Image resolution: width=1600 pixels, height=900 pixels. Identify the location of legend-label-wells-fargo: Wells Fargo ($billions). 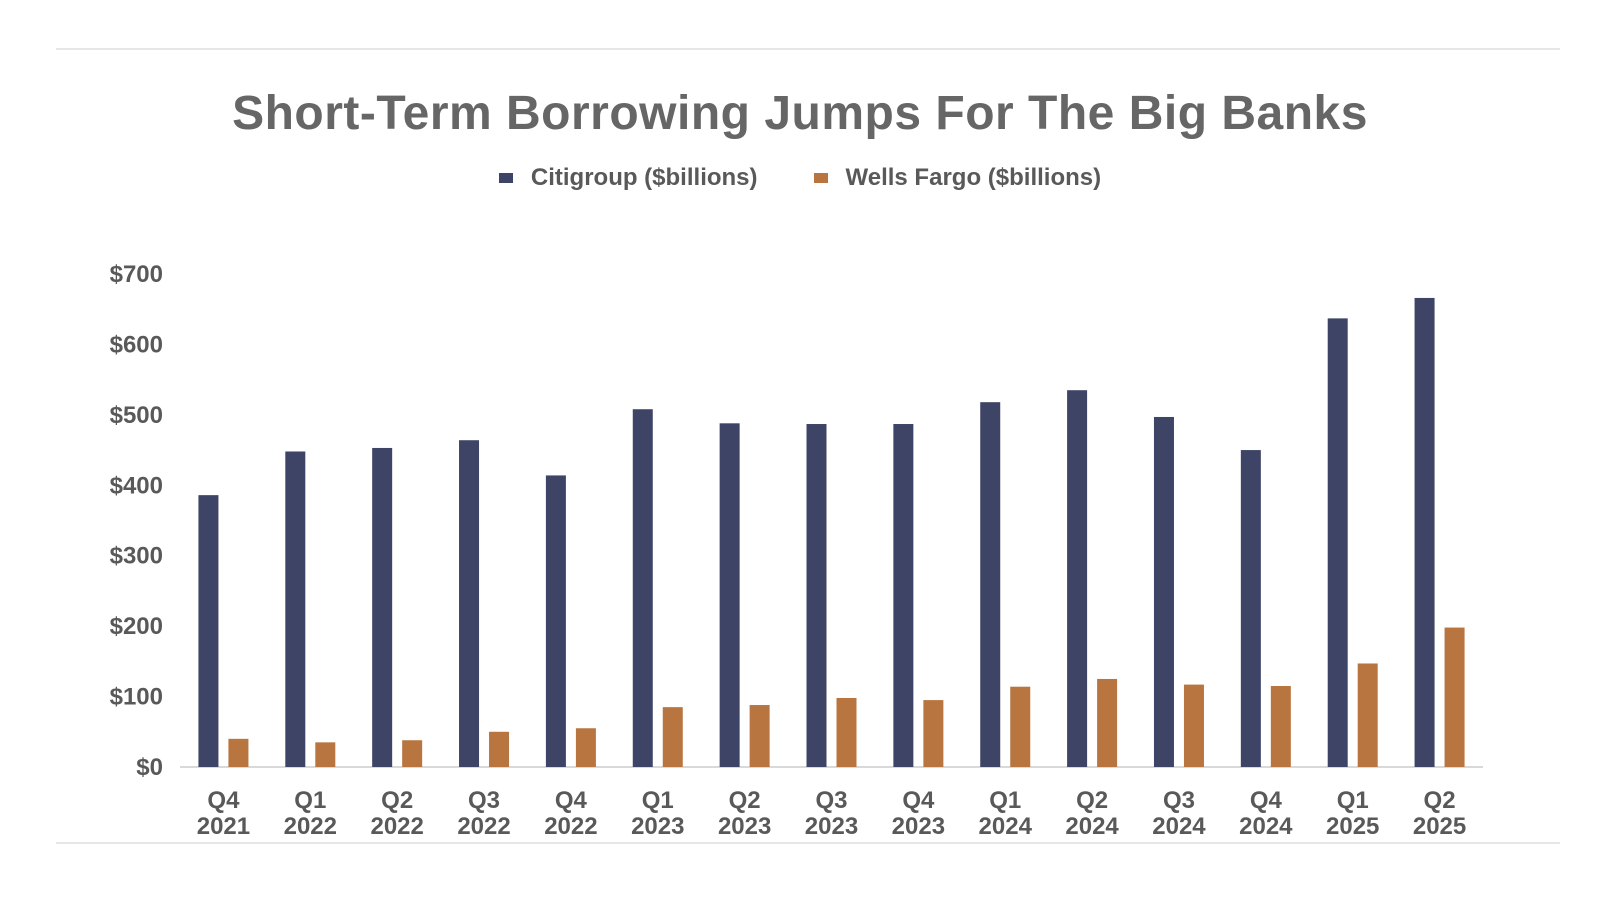
(973, 177).